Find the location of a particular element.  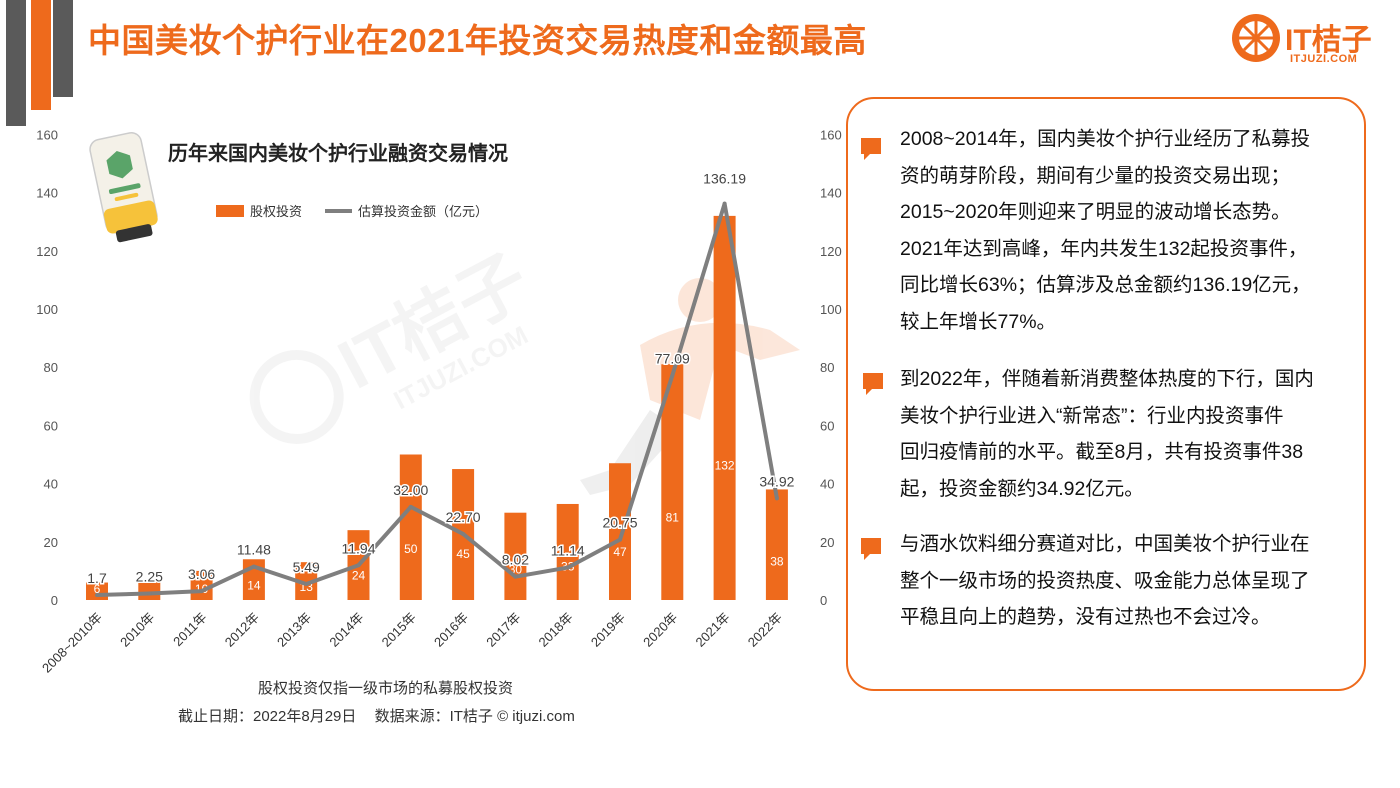

left-axis-tick: 40 is located at coordinates (51, 484).